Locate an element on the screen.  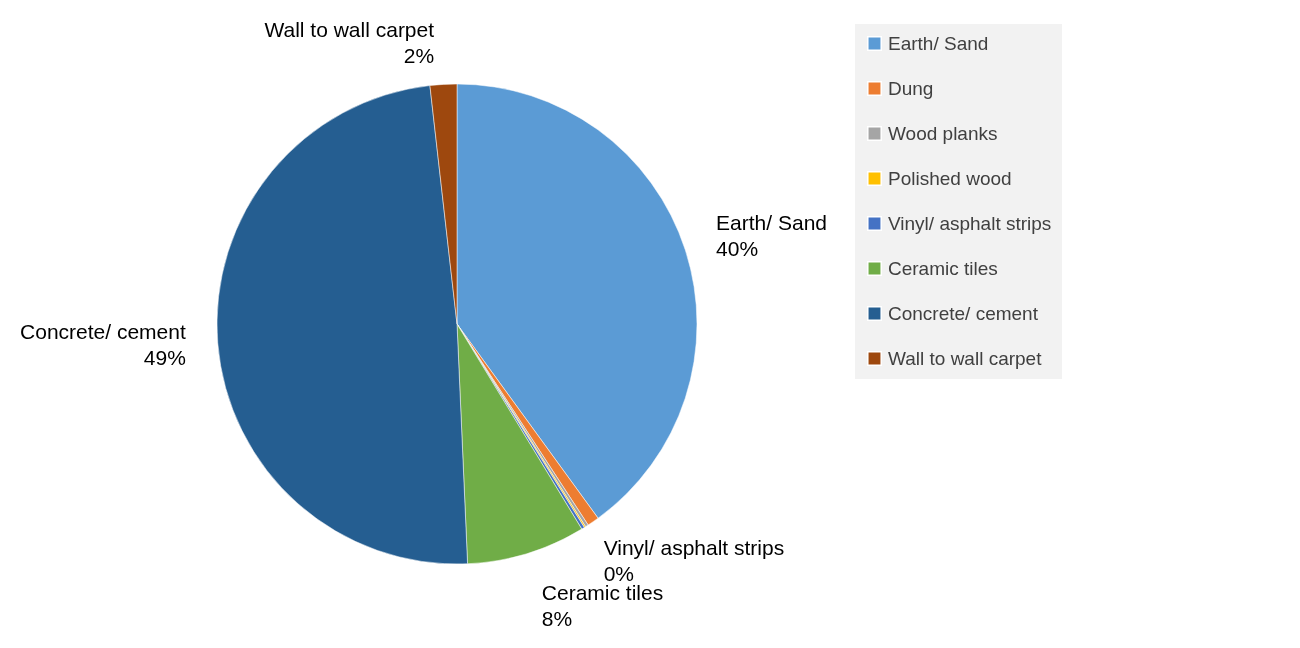
slice-label: Vinyl/ asphalt strips is located at coordinates (694, 548).